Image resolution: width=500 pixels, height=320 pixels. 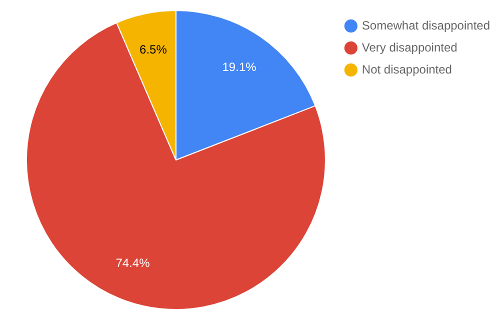 I want to click on data-label: 19.1%, so click(x=239, y=67).